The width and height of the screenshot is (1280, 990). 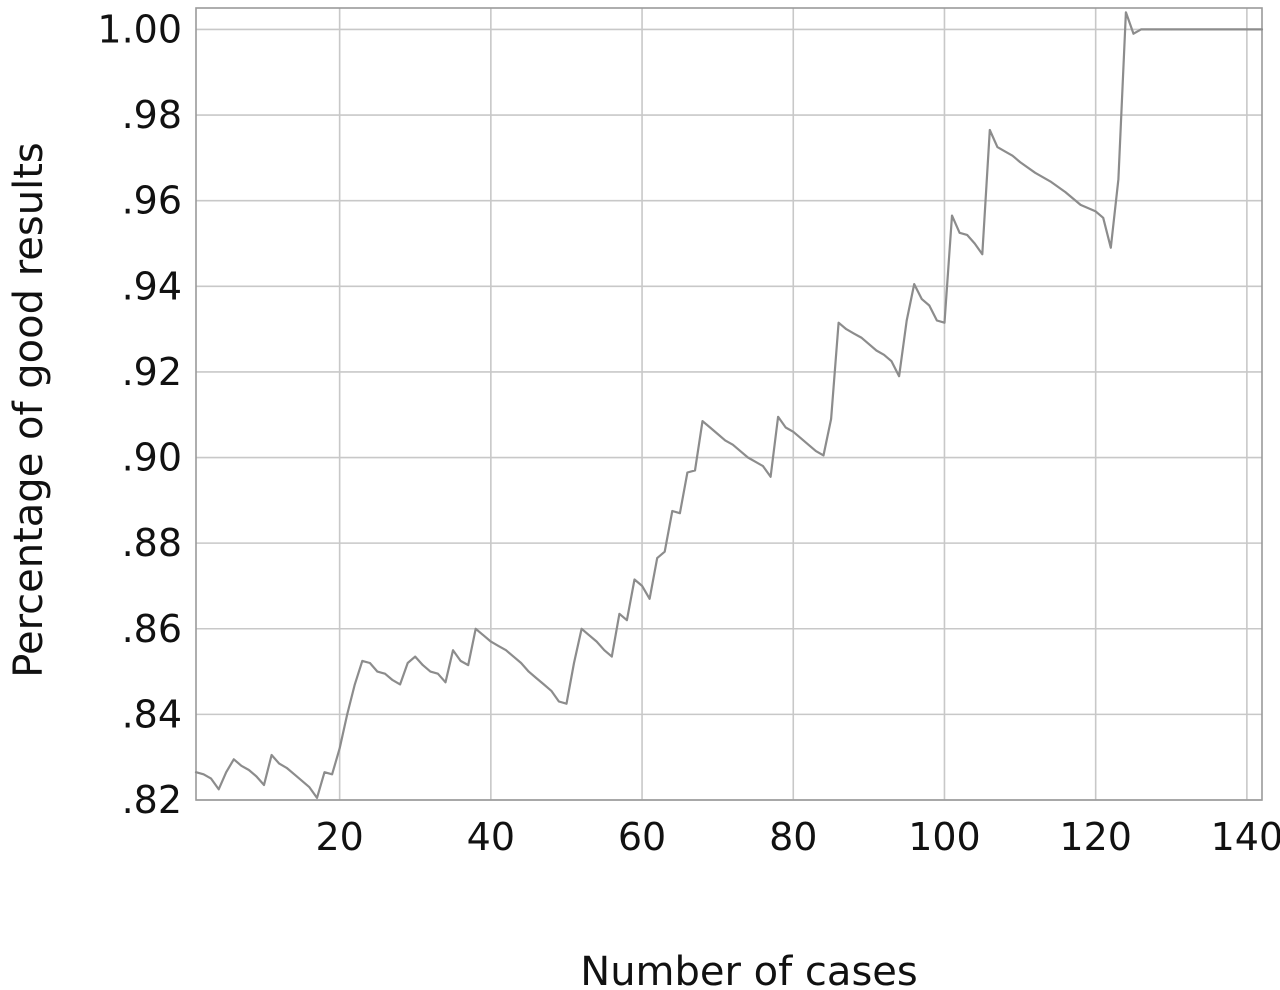 I want to click on y-axis-tick-labels: .82 .84 .86 .88 .90 .92 .94 .96 .98 1.00, so click(x=139, y=414).